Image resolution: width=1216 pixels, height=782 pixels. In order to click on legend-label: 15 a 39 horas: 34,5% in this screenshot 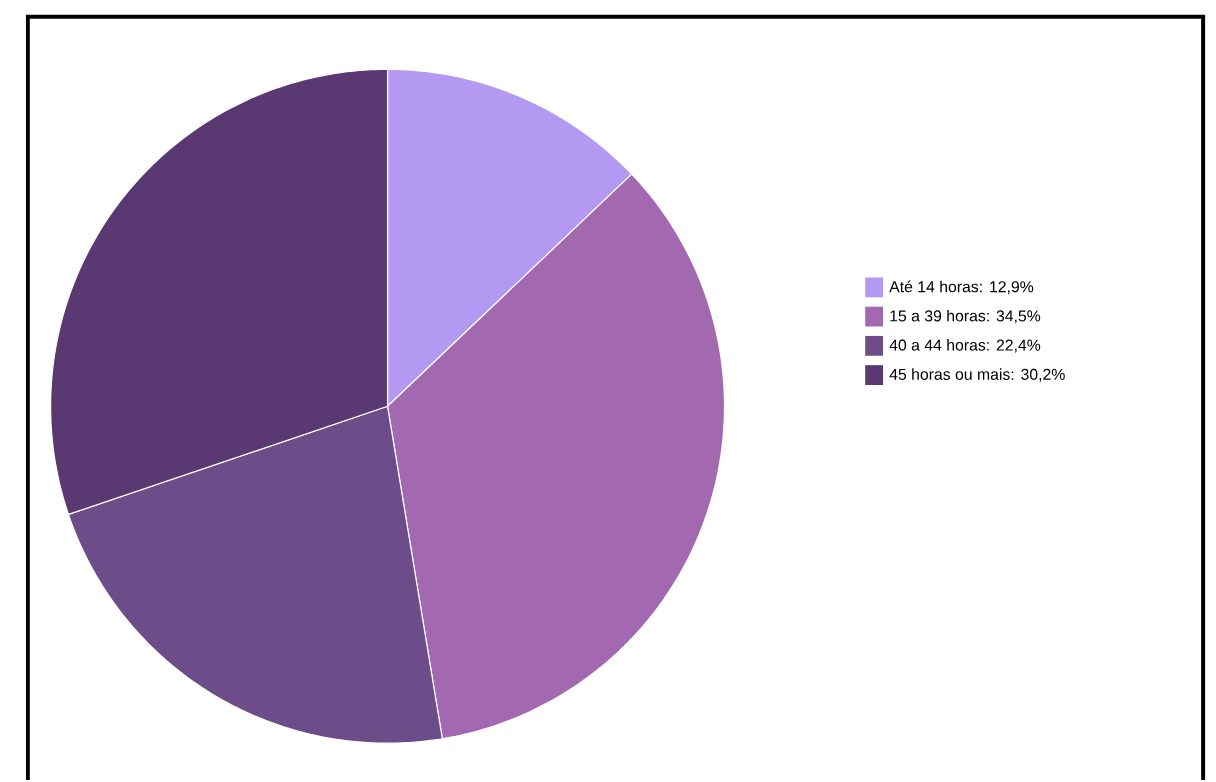, I will do `click(965, 316)`.